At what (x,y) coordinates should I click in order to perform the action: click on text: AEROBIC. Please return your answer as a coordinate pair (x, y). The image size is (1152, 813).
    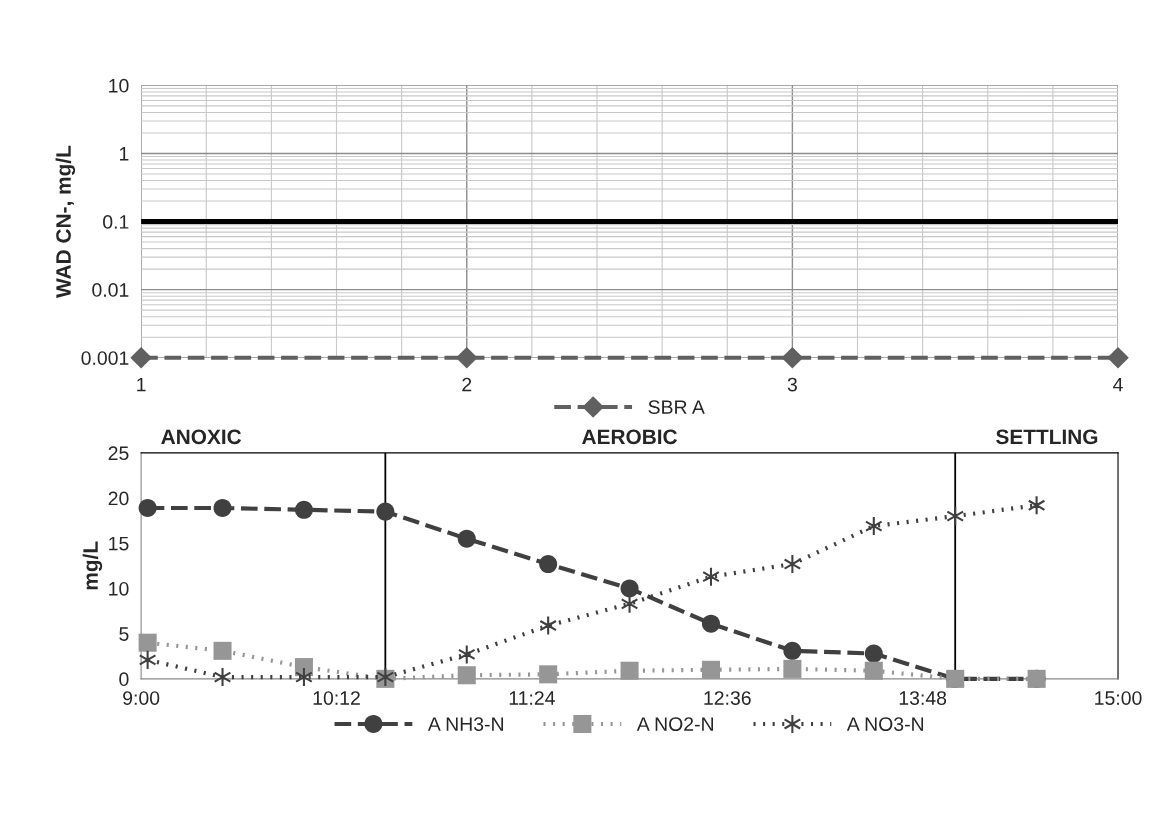
    Looking at the image, I should click on (630, 437).